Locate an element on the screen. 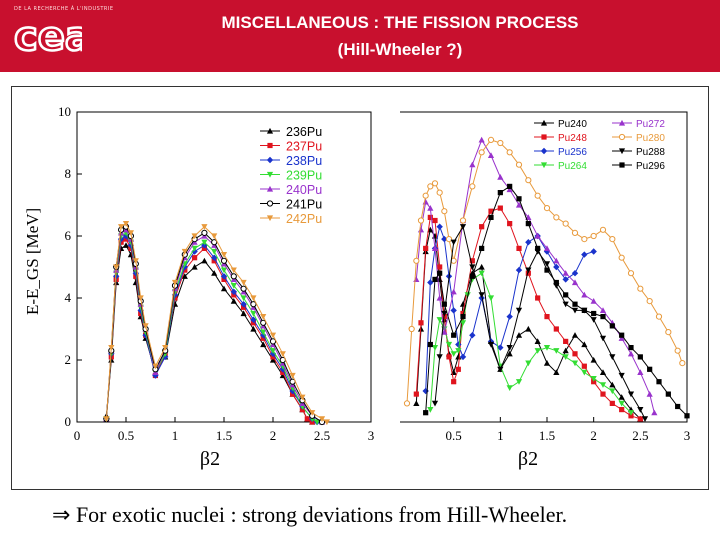 Image resolution: width=720 pixels, height=540 pixels. y-tick-label: 8 is located at coordinates (68, 173).